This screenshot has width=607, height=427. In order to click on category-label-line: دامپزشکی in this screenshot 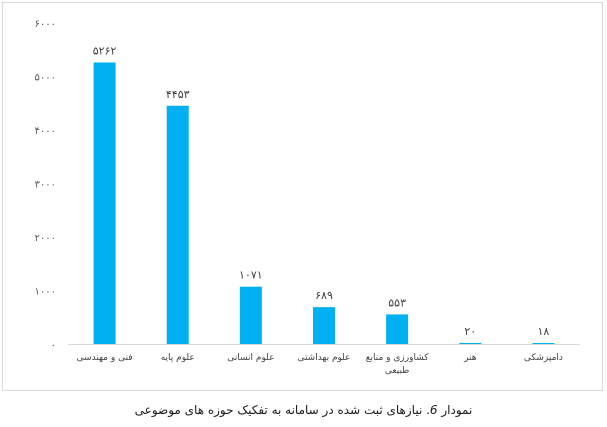, I will do `click(543, 358)`.